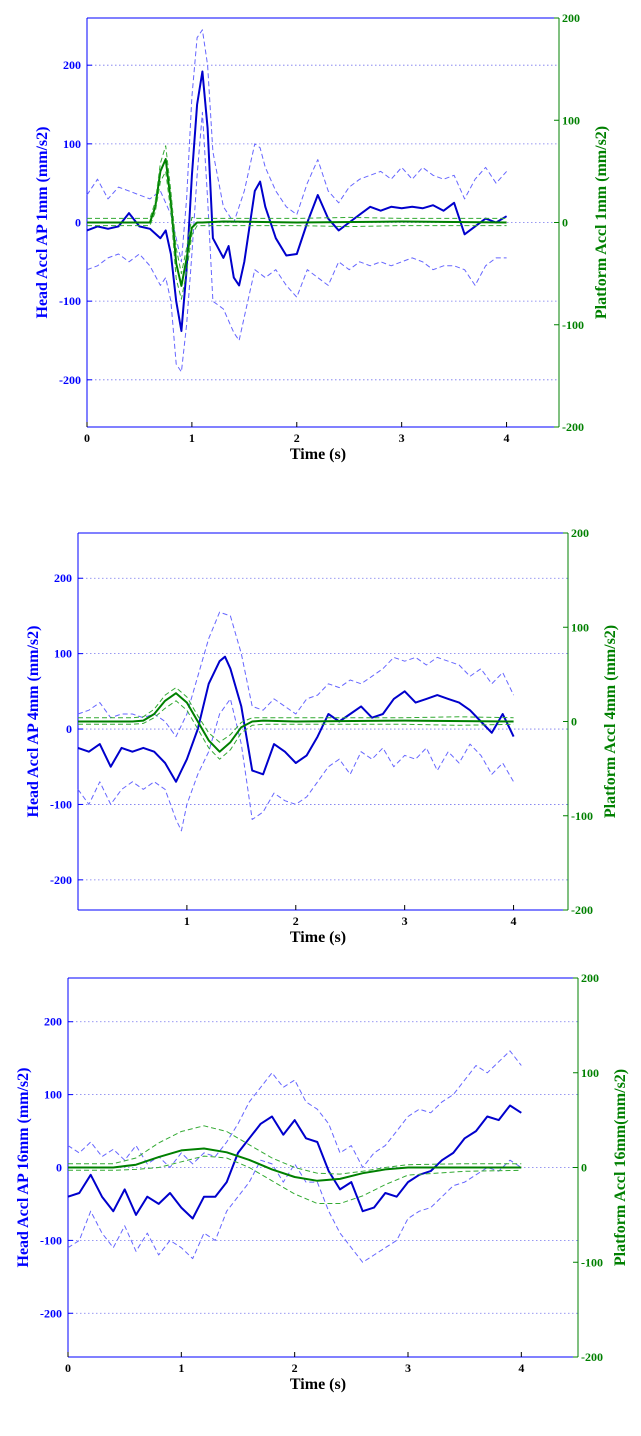 The width and height of the screenshot is (641, 1436). What do you see at coordinates (33, 722) in the screenshot?
I see `left-axis-label: Head Accl AP 4mm (mm/s2)` at bounding box center [33, 722].